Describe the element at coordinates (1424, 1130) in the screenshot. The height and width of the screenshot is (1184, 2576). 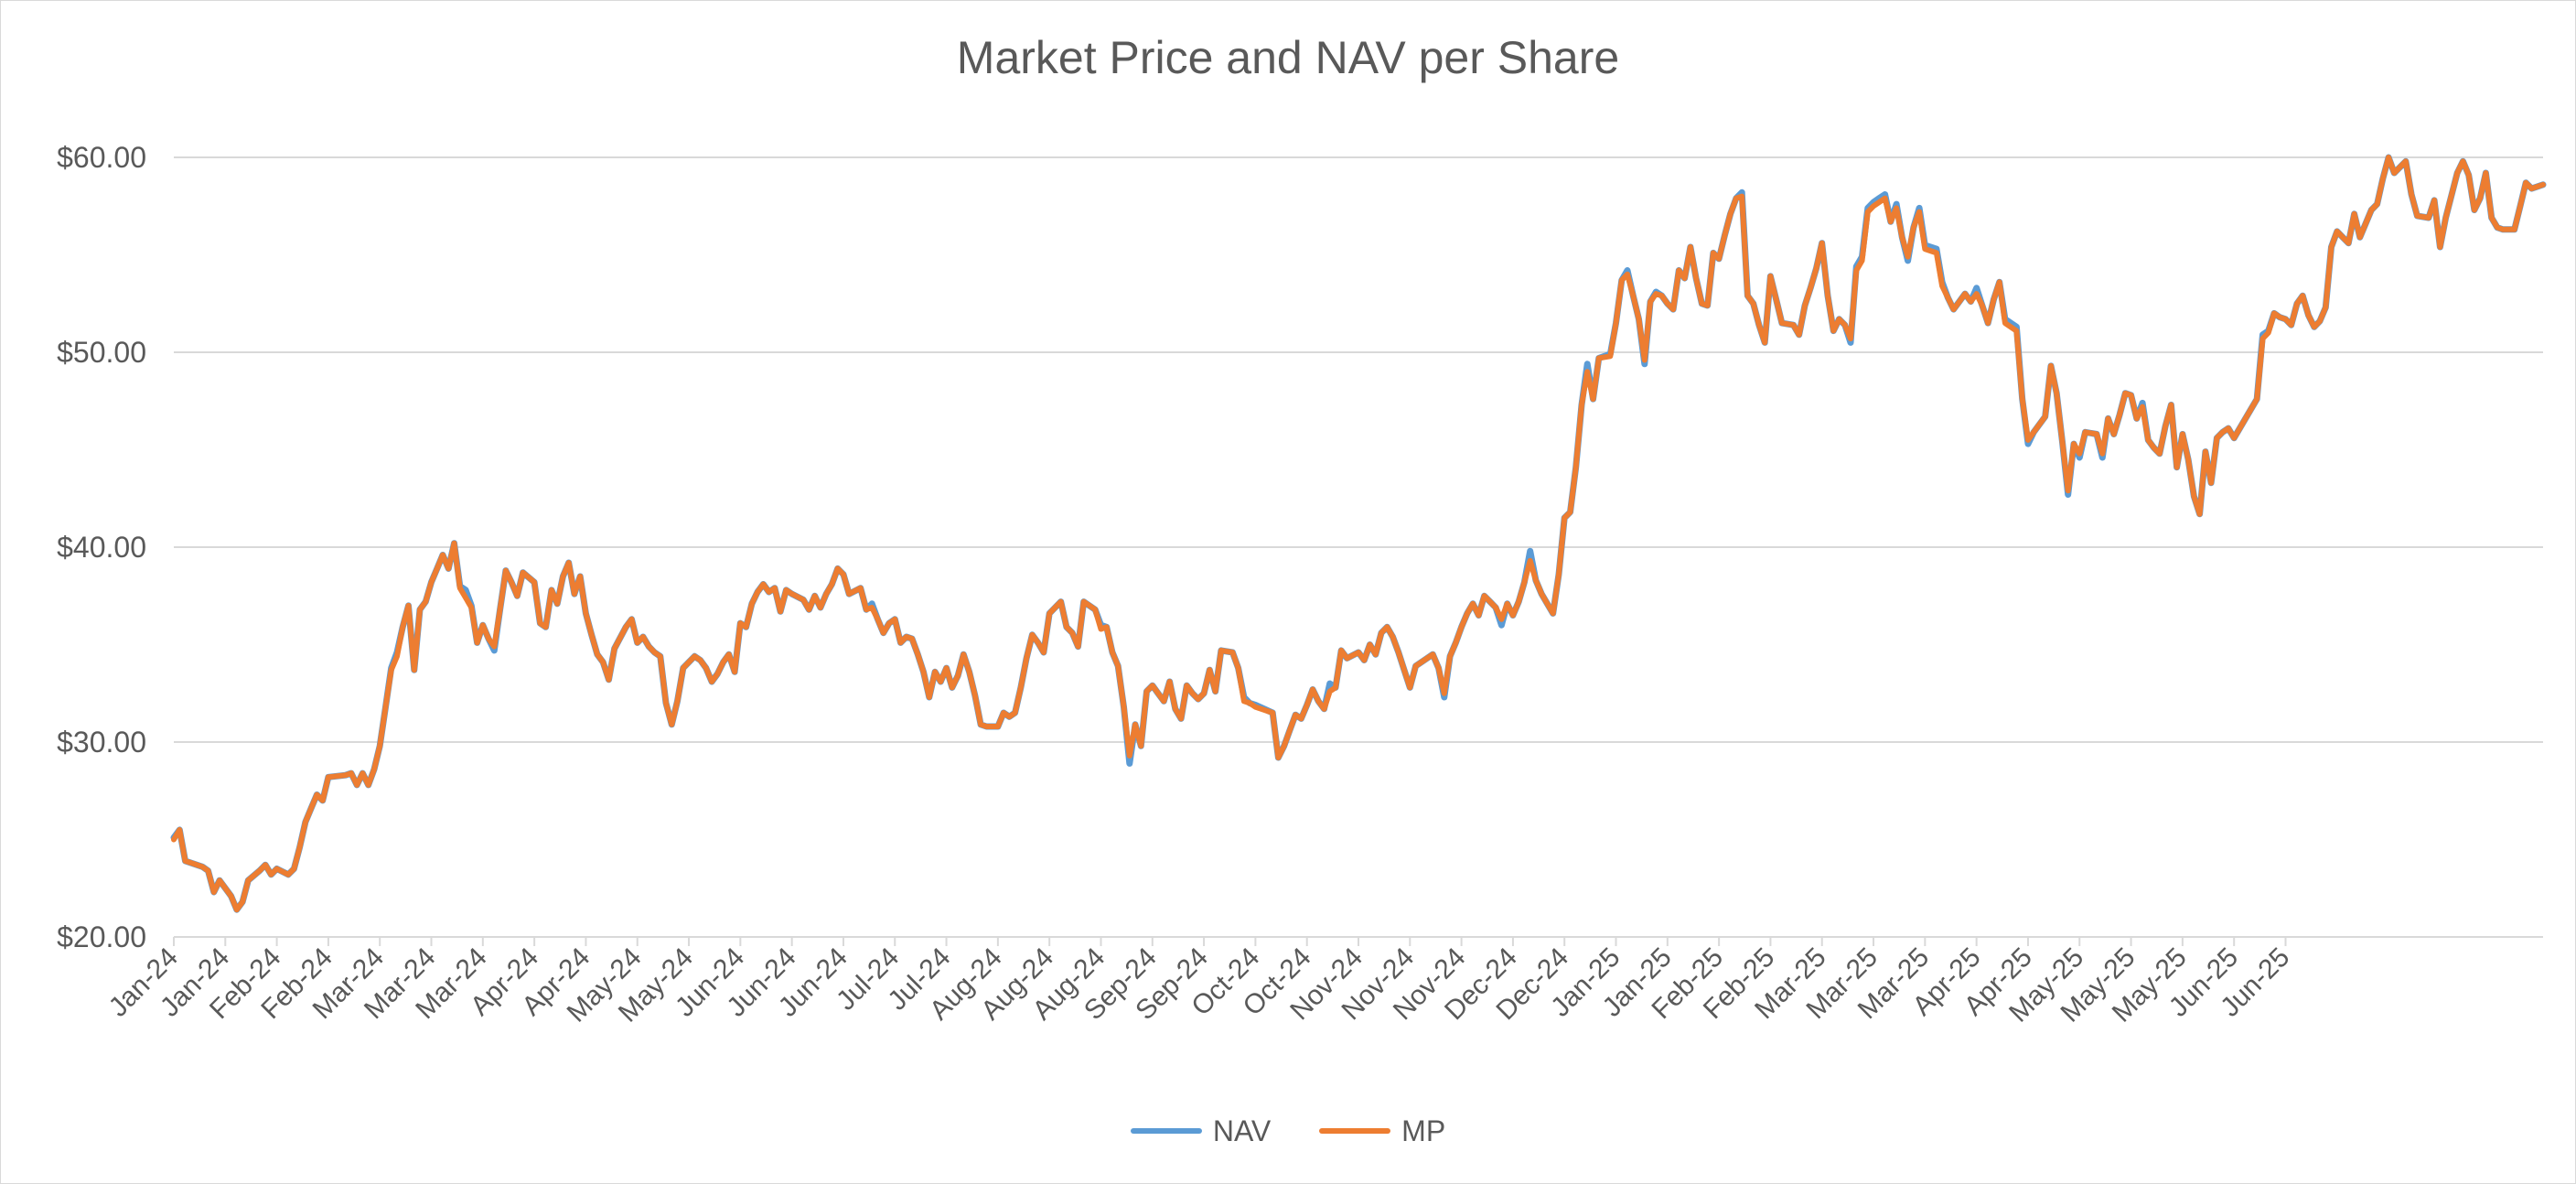
I see `legend-label-mp: MP` at that location.